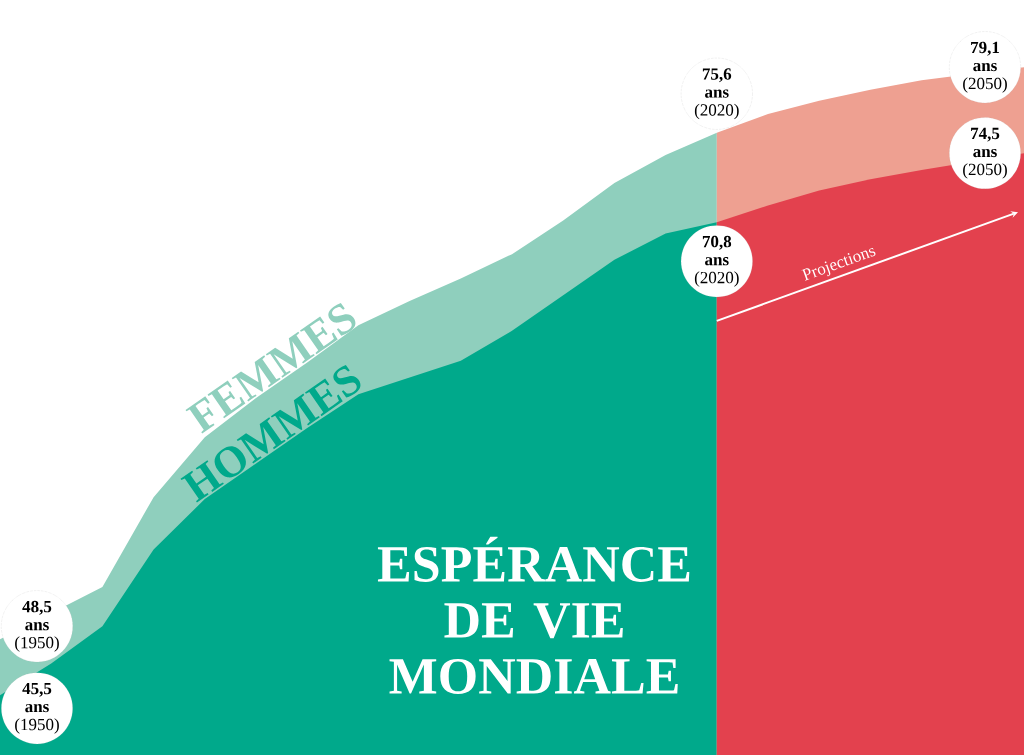 This screenshot has width=1024, height=755. What do you see at coordinates (716, 94) in the screenshot?
I see `data-label: 75,6 ans (2020)` at bounding box center [716, 94].